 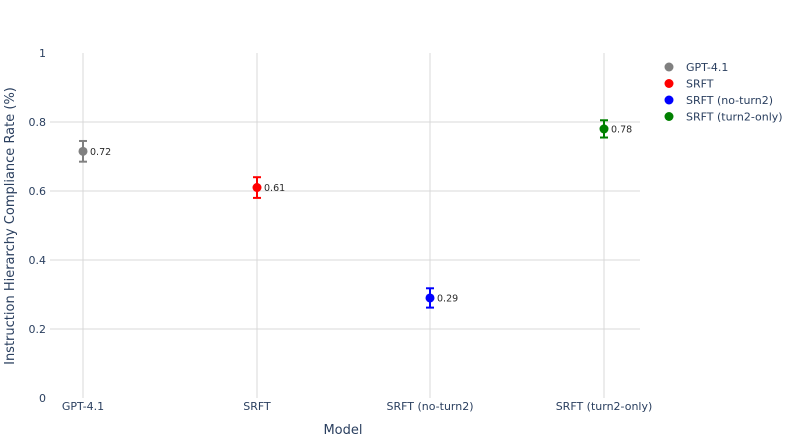 I want to click on x-tick-label: SRFT, so click(x=257, y=406).